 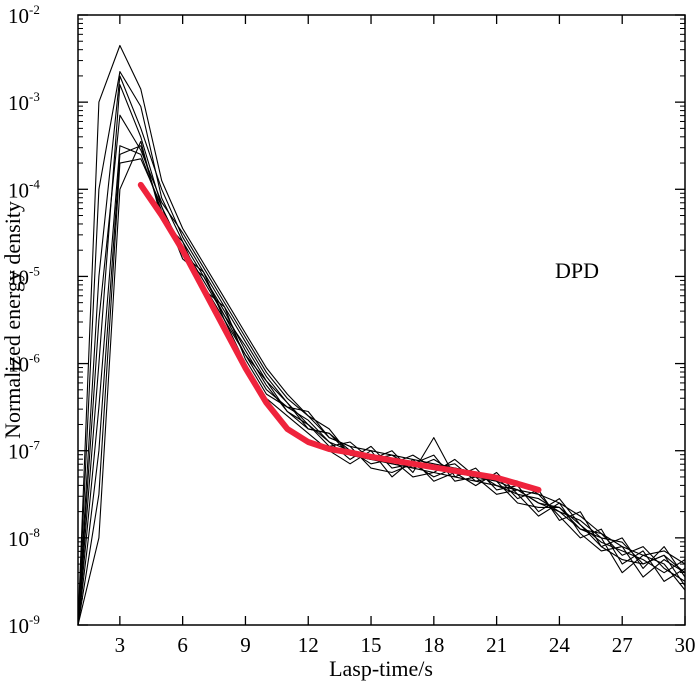 What do you see at coordinates (24, 451) in the screenshot?
I see `y-tick-label: 10⁻⁷` at bounding box center [24, 451].